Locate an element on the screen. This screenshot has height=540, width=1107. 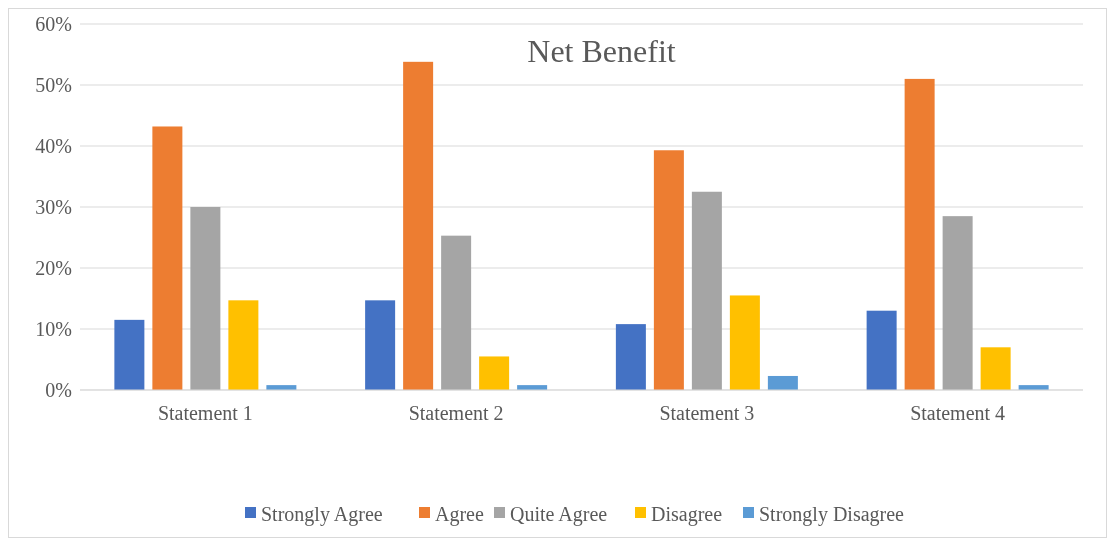
y-tick-label: 30% is located at coordinates (53, 207).